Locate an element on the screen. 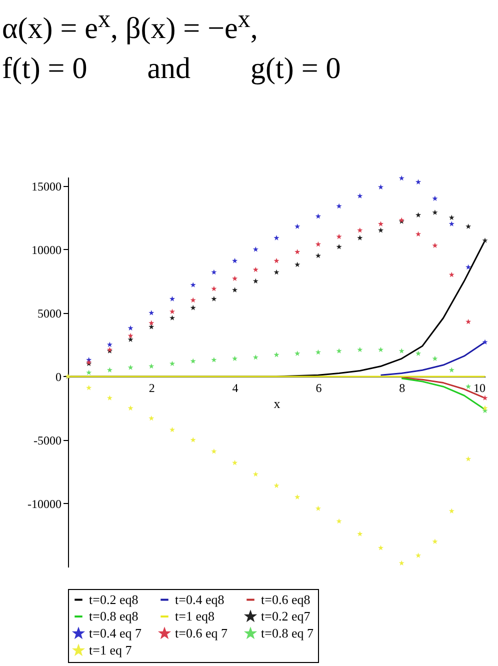 The height and width of the screenshot is (666, 498). text: α(x) = e$^{x}$, β(x) = −e$^{x}$, is located at coordinates (130, 26).